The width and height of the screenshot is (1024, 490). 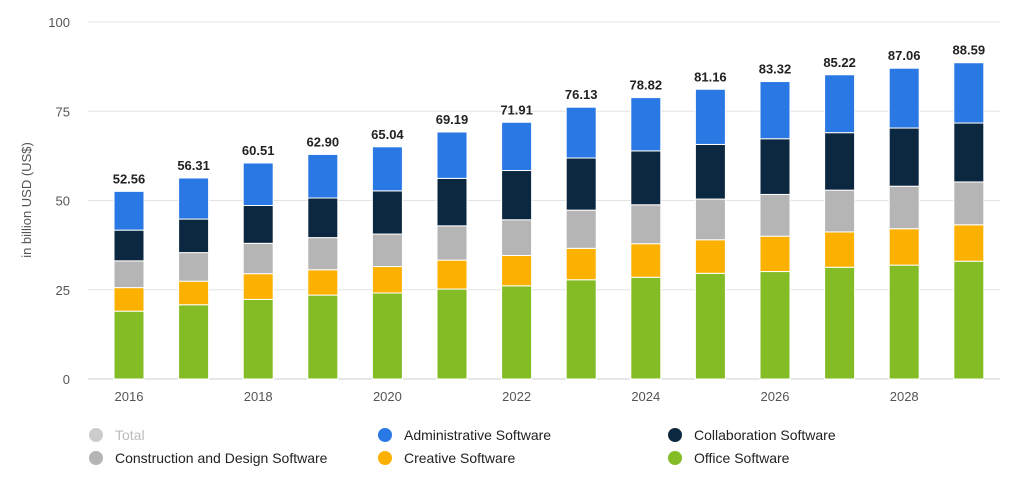 I want to click on legend-item: Construction and Design Software, so click(x=208, y=458).